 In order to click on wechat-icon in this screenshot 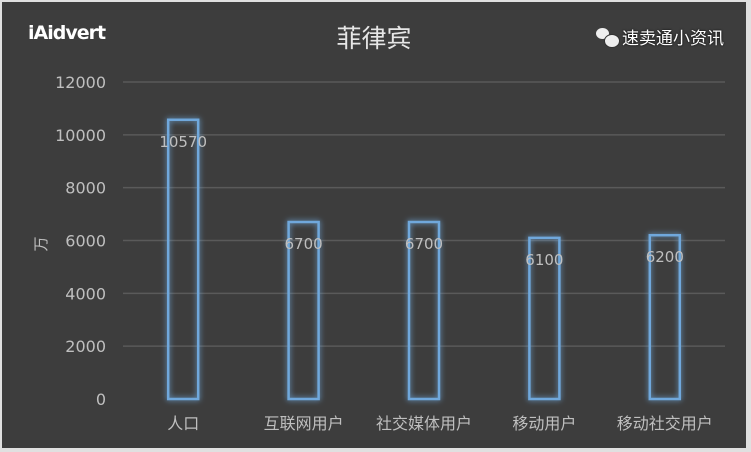, I will do `click(608, 37)`.